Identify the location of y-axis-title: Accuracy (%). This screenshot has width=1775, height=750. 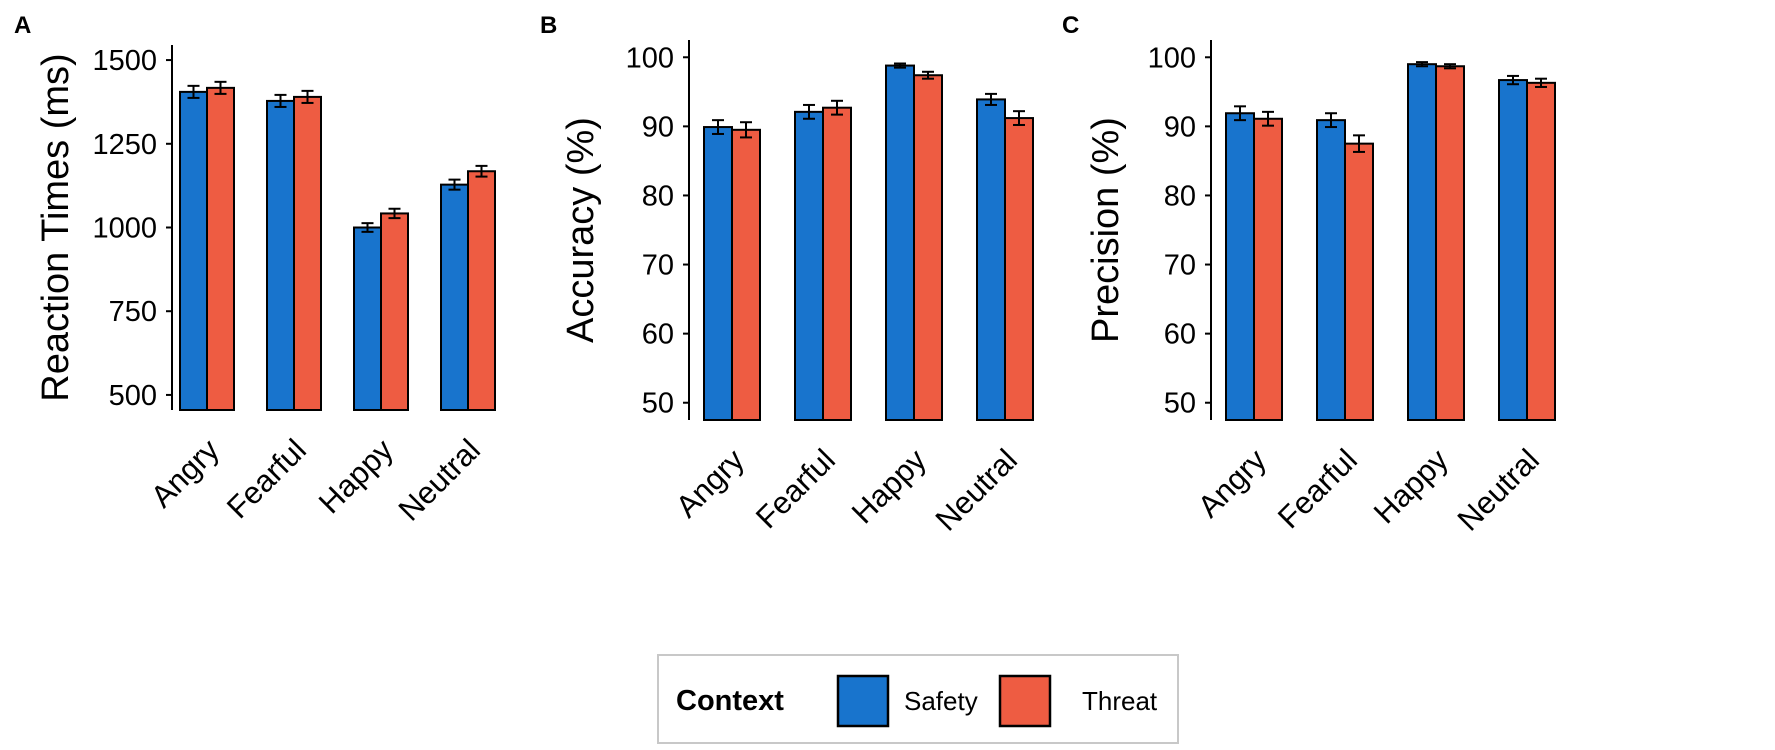
(581, 230).